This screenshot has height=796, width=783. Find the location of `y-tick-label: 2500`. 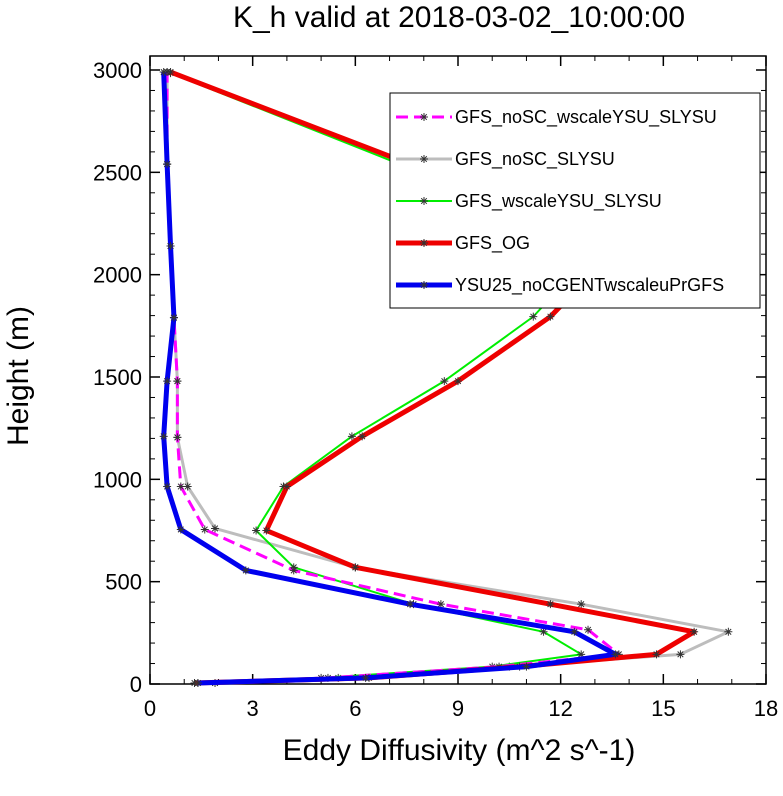

y-tick-label: 2500 is located at coordinates (117, 172).